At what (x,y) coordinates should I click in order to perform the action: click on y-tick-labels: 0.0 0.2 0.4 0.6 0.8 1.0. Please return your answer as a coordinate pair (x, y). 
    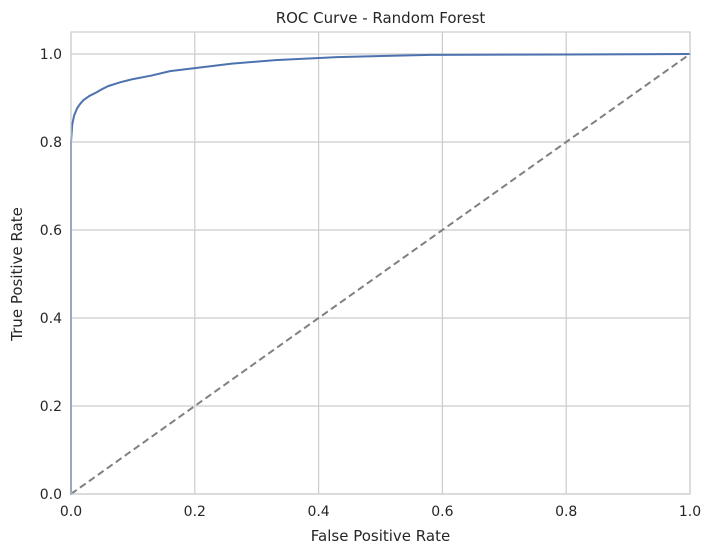
    Looking at the image, I should click on (51, 275).